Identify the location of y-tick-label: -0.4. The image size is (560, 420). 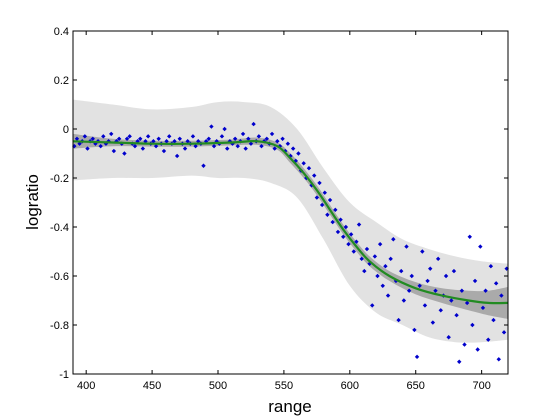
(59, 228).